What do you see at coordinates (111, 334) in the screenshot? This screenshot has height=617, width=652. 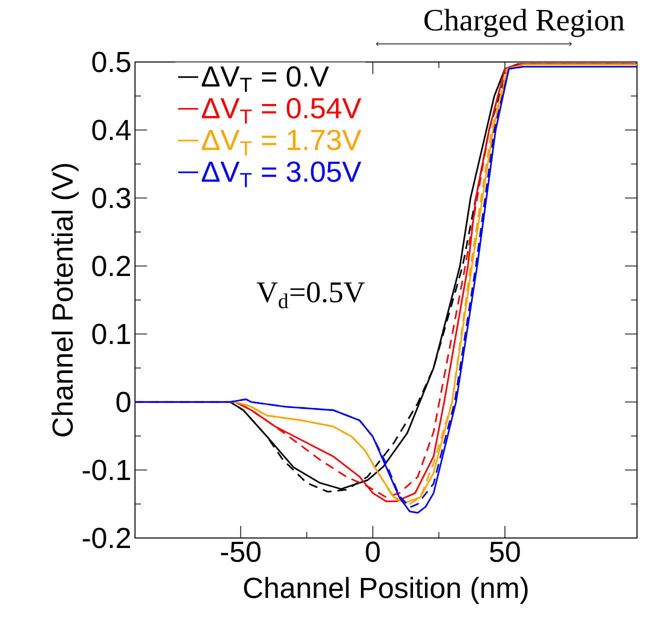 I see `y-tick-label: 0.1` at bounding box center [111, 334].